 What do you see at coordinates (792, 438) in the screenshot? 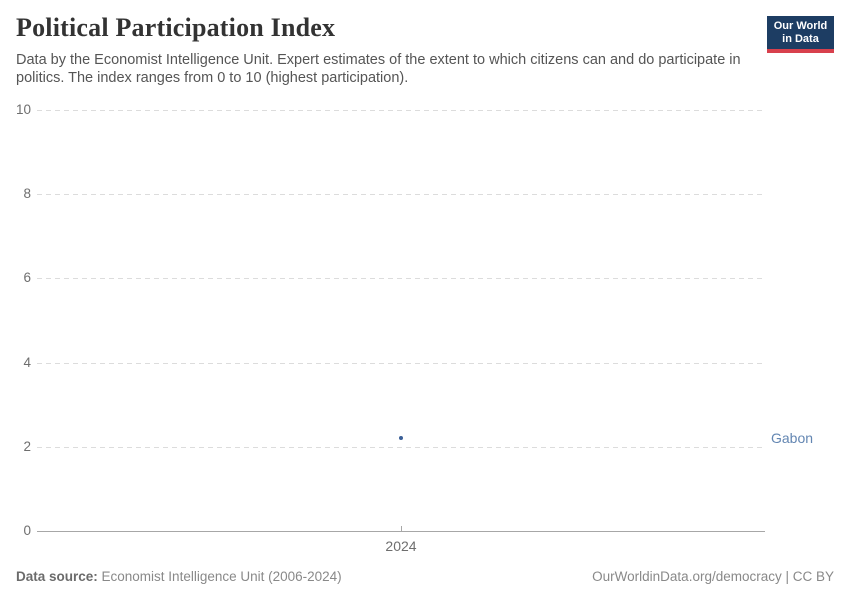
I see `series-label: Gabon` at bounding box center [792, 438].